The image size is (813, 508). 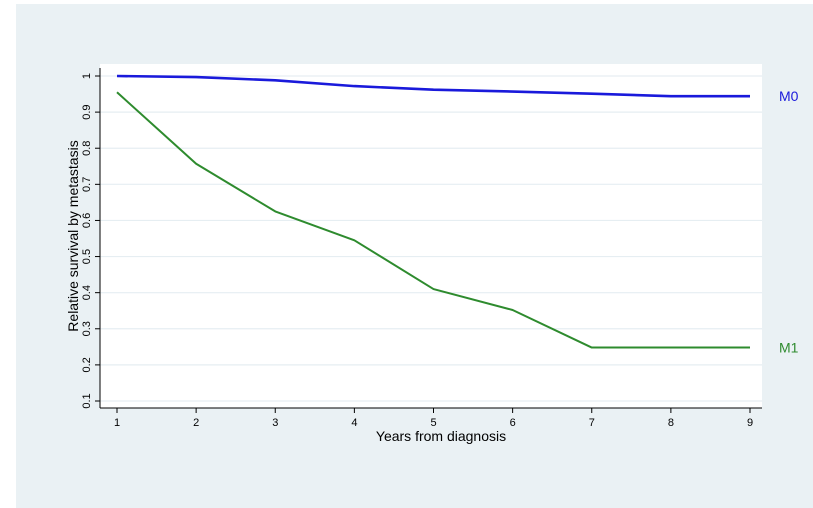 What do you see at coordinates (433, 86) in the screenshot?
I see `series-line-m0` at bounding box center [433, 86].